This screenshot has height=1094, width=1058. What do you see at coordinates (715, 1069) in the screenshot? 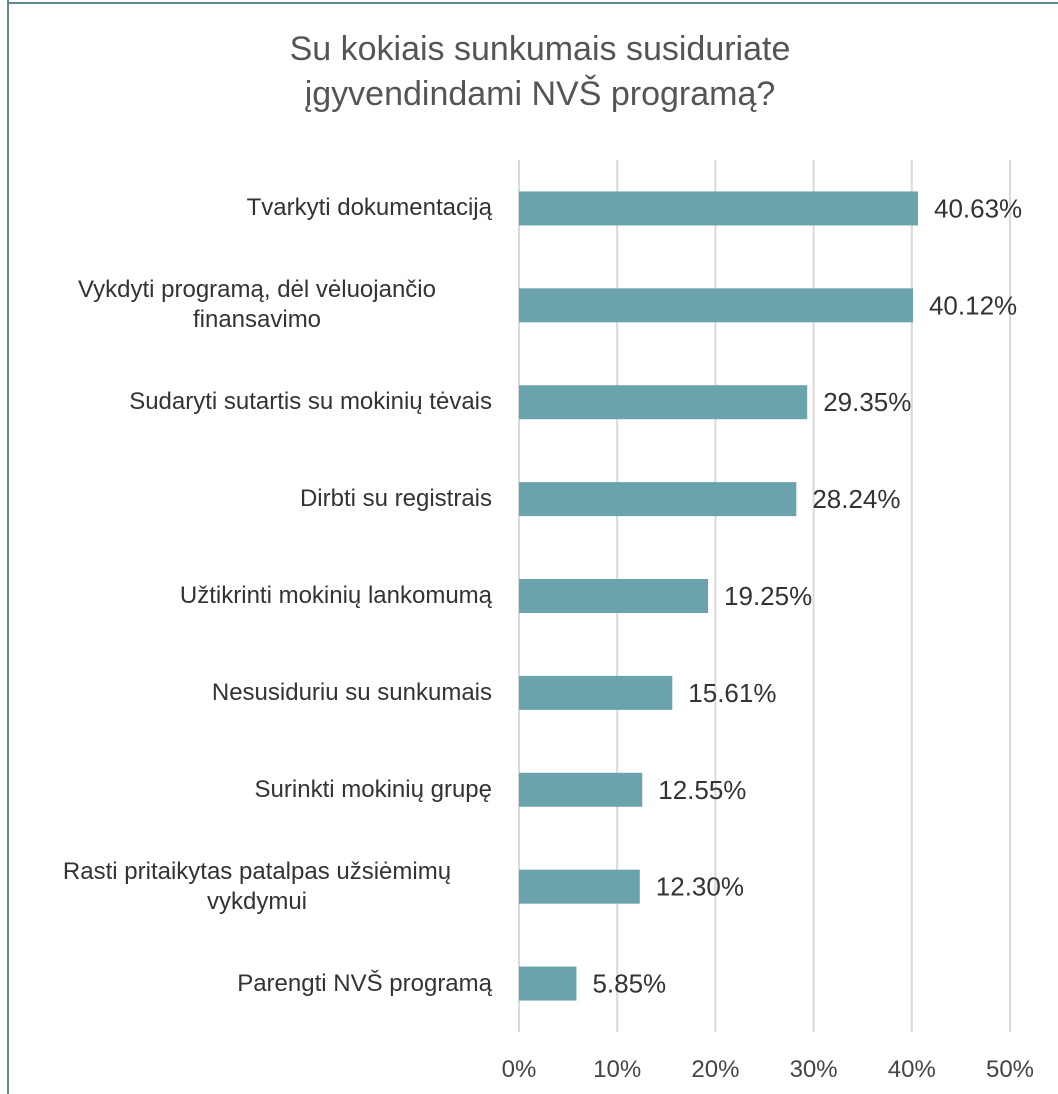
I see `x-tick-label: 20%` at bounding box center [715, 1069].